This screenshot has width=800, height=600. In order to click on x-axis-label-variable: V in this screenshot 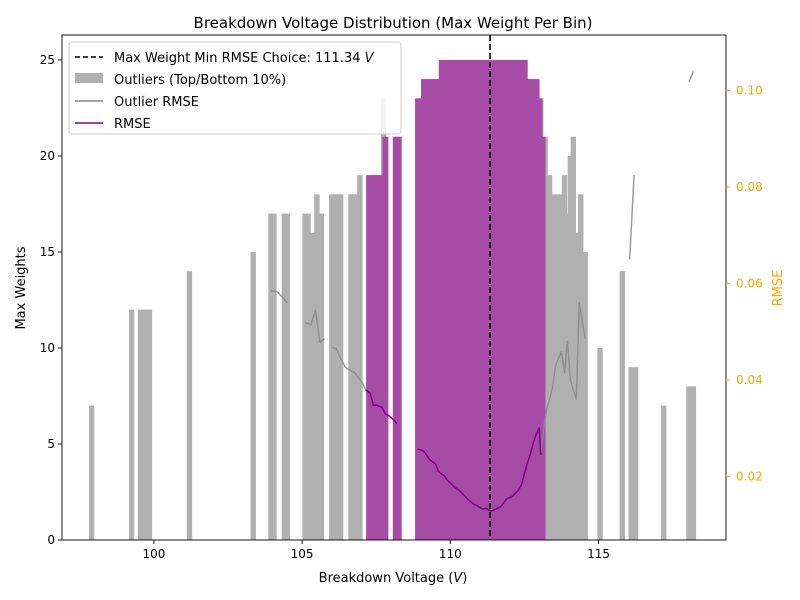, I will do `click(458, 578)`.